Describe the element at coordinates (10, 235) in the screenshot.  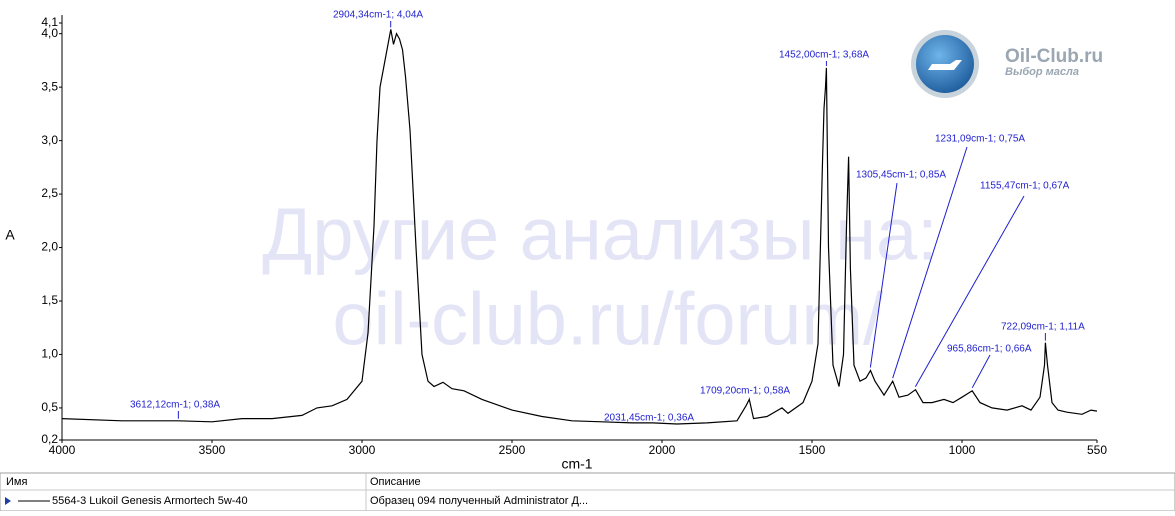
I see `y-axis-label: A` at that location.